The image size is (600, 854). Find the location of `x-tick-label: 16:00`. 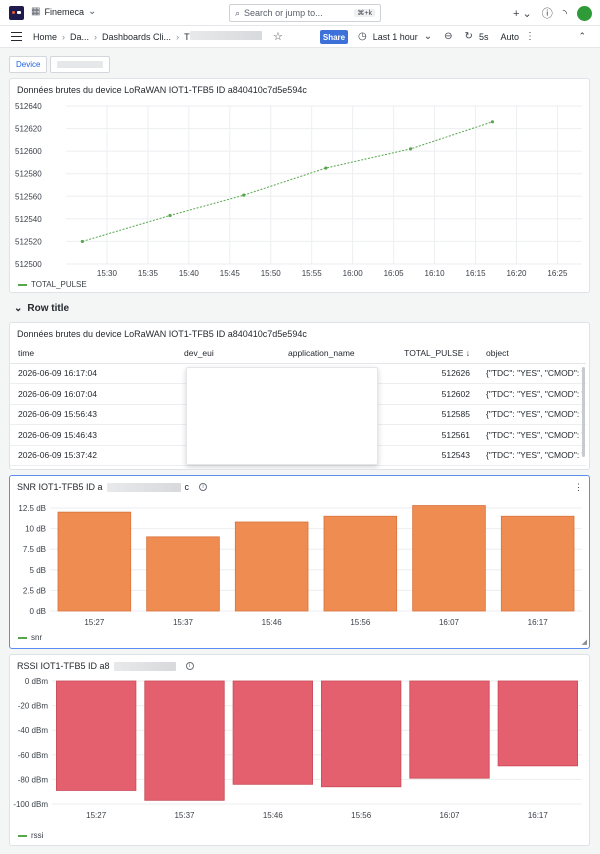

x-tick-label: 16:00 is located at coordinates (353, 273).